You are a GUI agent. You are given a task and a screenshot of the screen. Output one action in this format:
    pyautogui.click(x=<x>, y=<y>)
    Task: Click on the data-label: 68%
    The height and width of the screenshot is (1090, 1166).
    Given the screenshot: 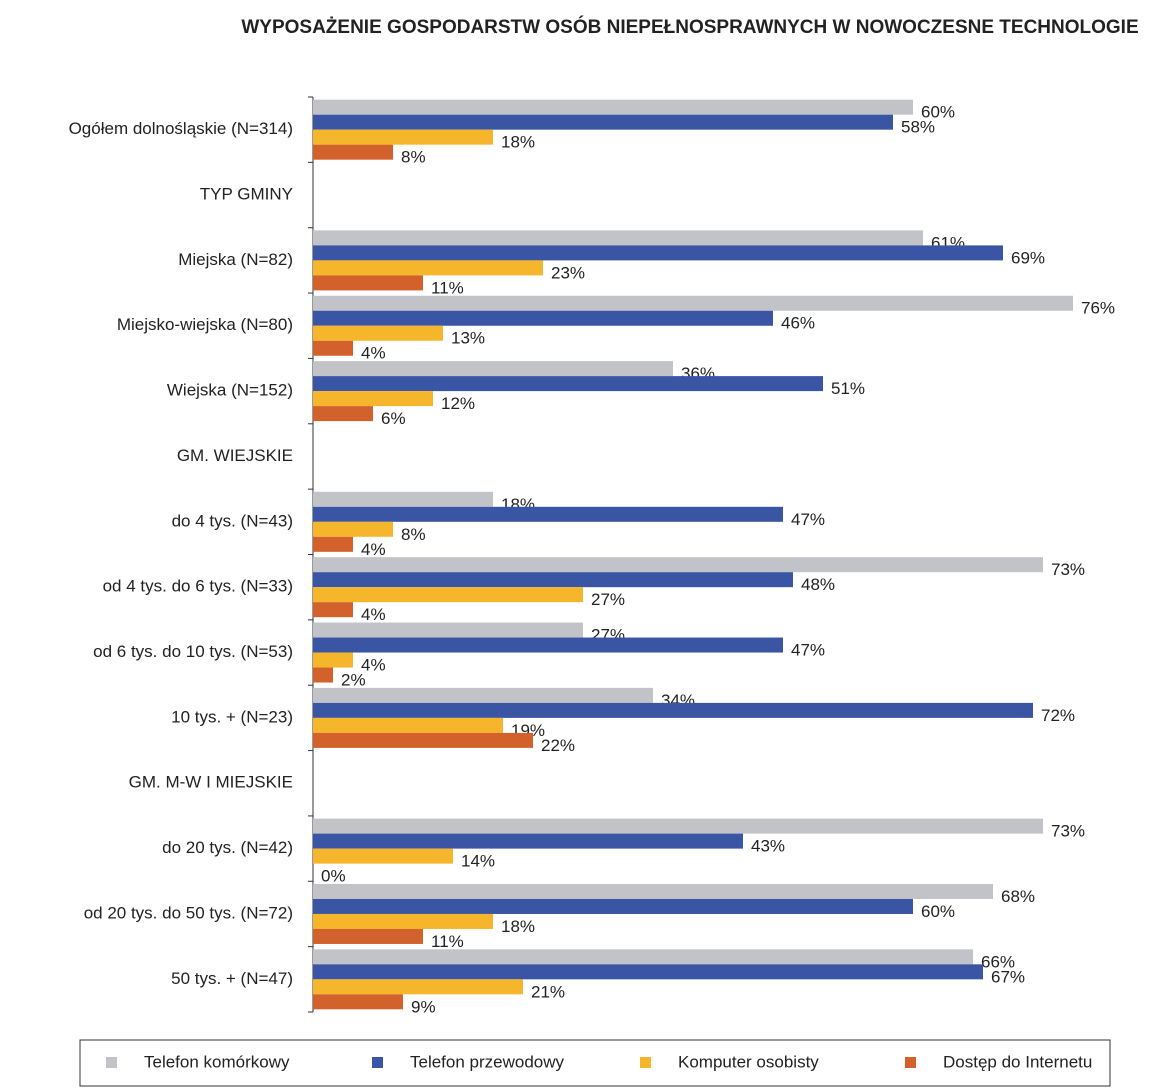 What is the action you would take?
    pyautogui.click(x=1018, y=896)
    